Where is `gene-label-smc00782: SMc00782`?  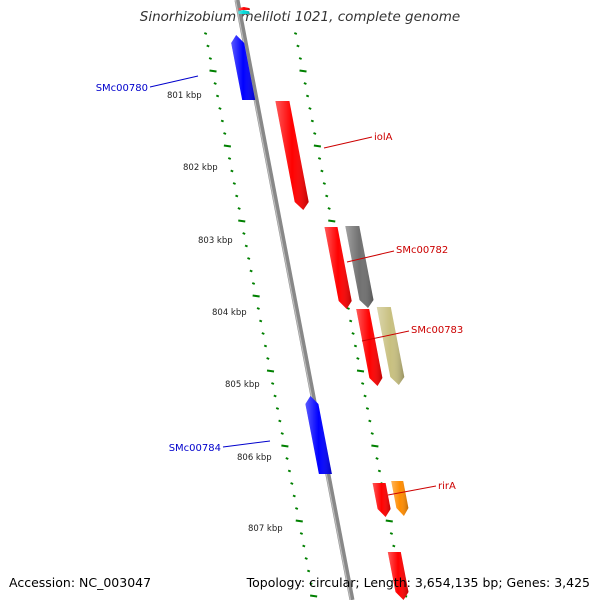
gene-label-smc00782: SMc00782 is located at coordinates (422, 250).